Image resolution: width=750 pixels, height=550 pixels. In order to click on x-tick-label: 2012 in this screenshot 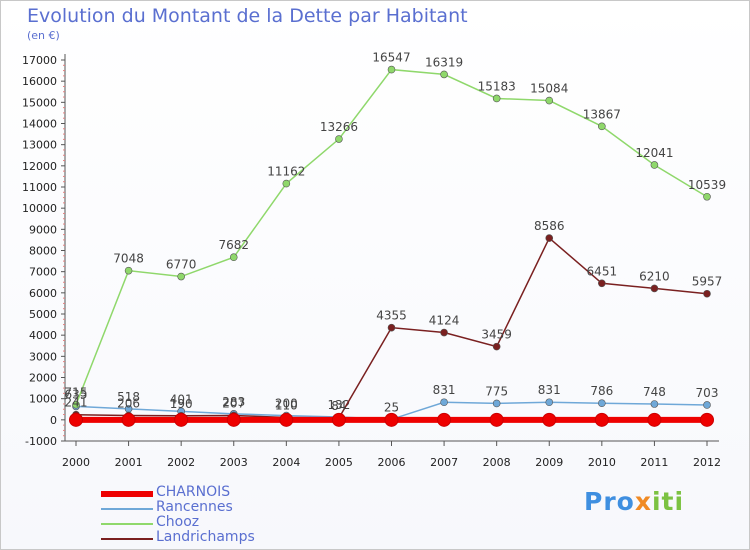, I will do `click(707, 462)`.